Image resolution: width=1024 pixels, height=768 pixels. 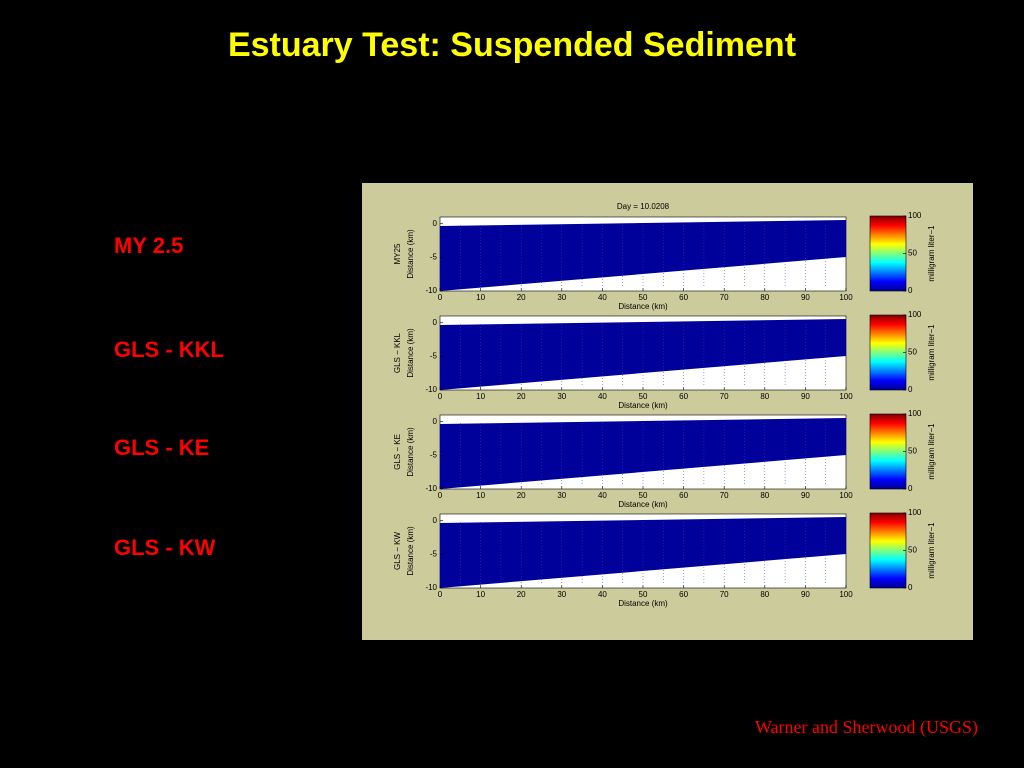 I want to click on panel-label: GLS − KKL, so click(x=397, y=352).